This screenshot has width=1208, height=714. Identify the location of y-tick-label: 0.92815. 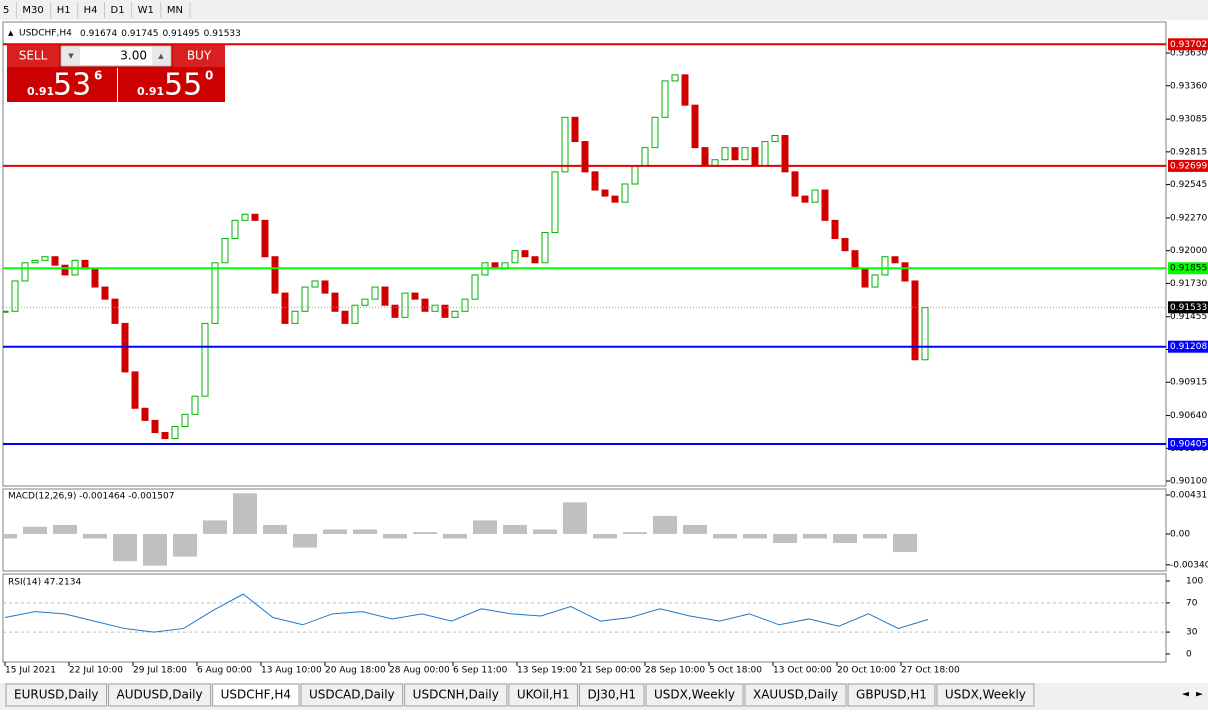
(1188, 152).